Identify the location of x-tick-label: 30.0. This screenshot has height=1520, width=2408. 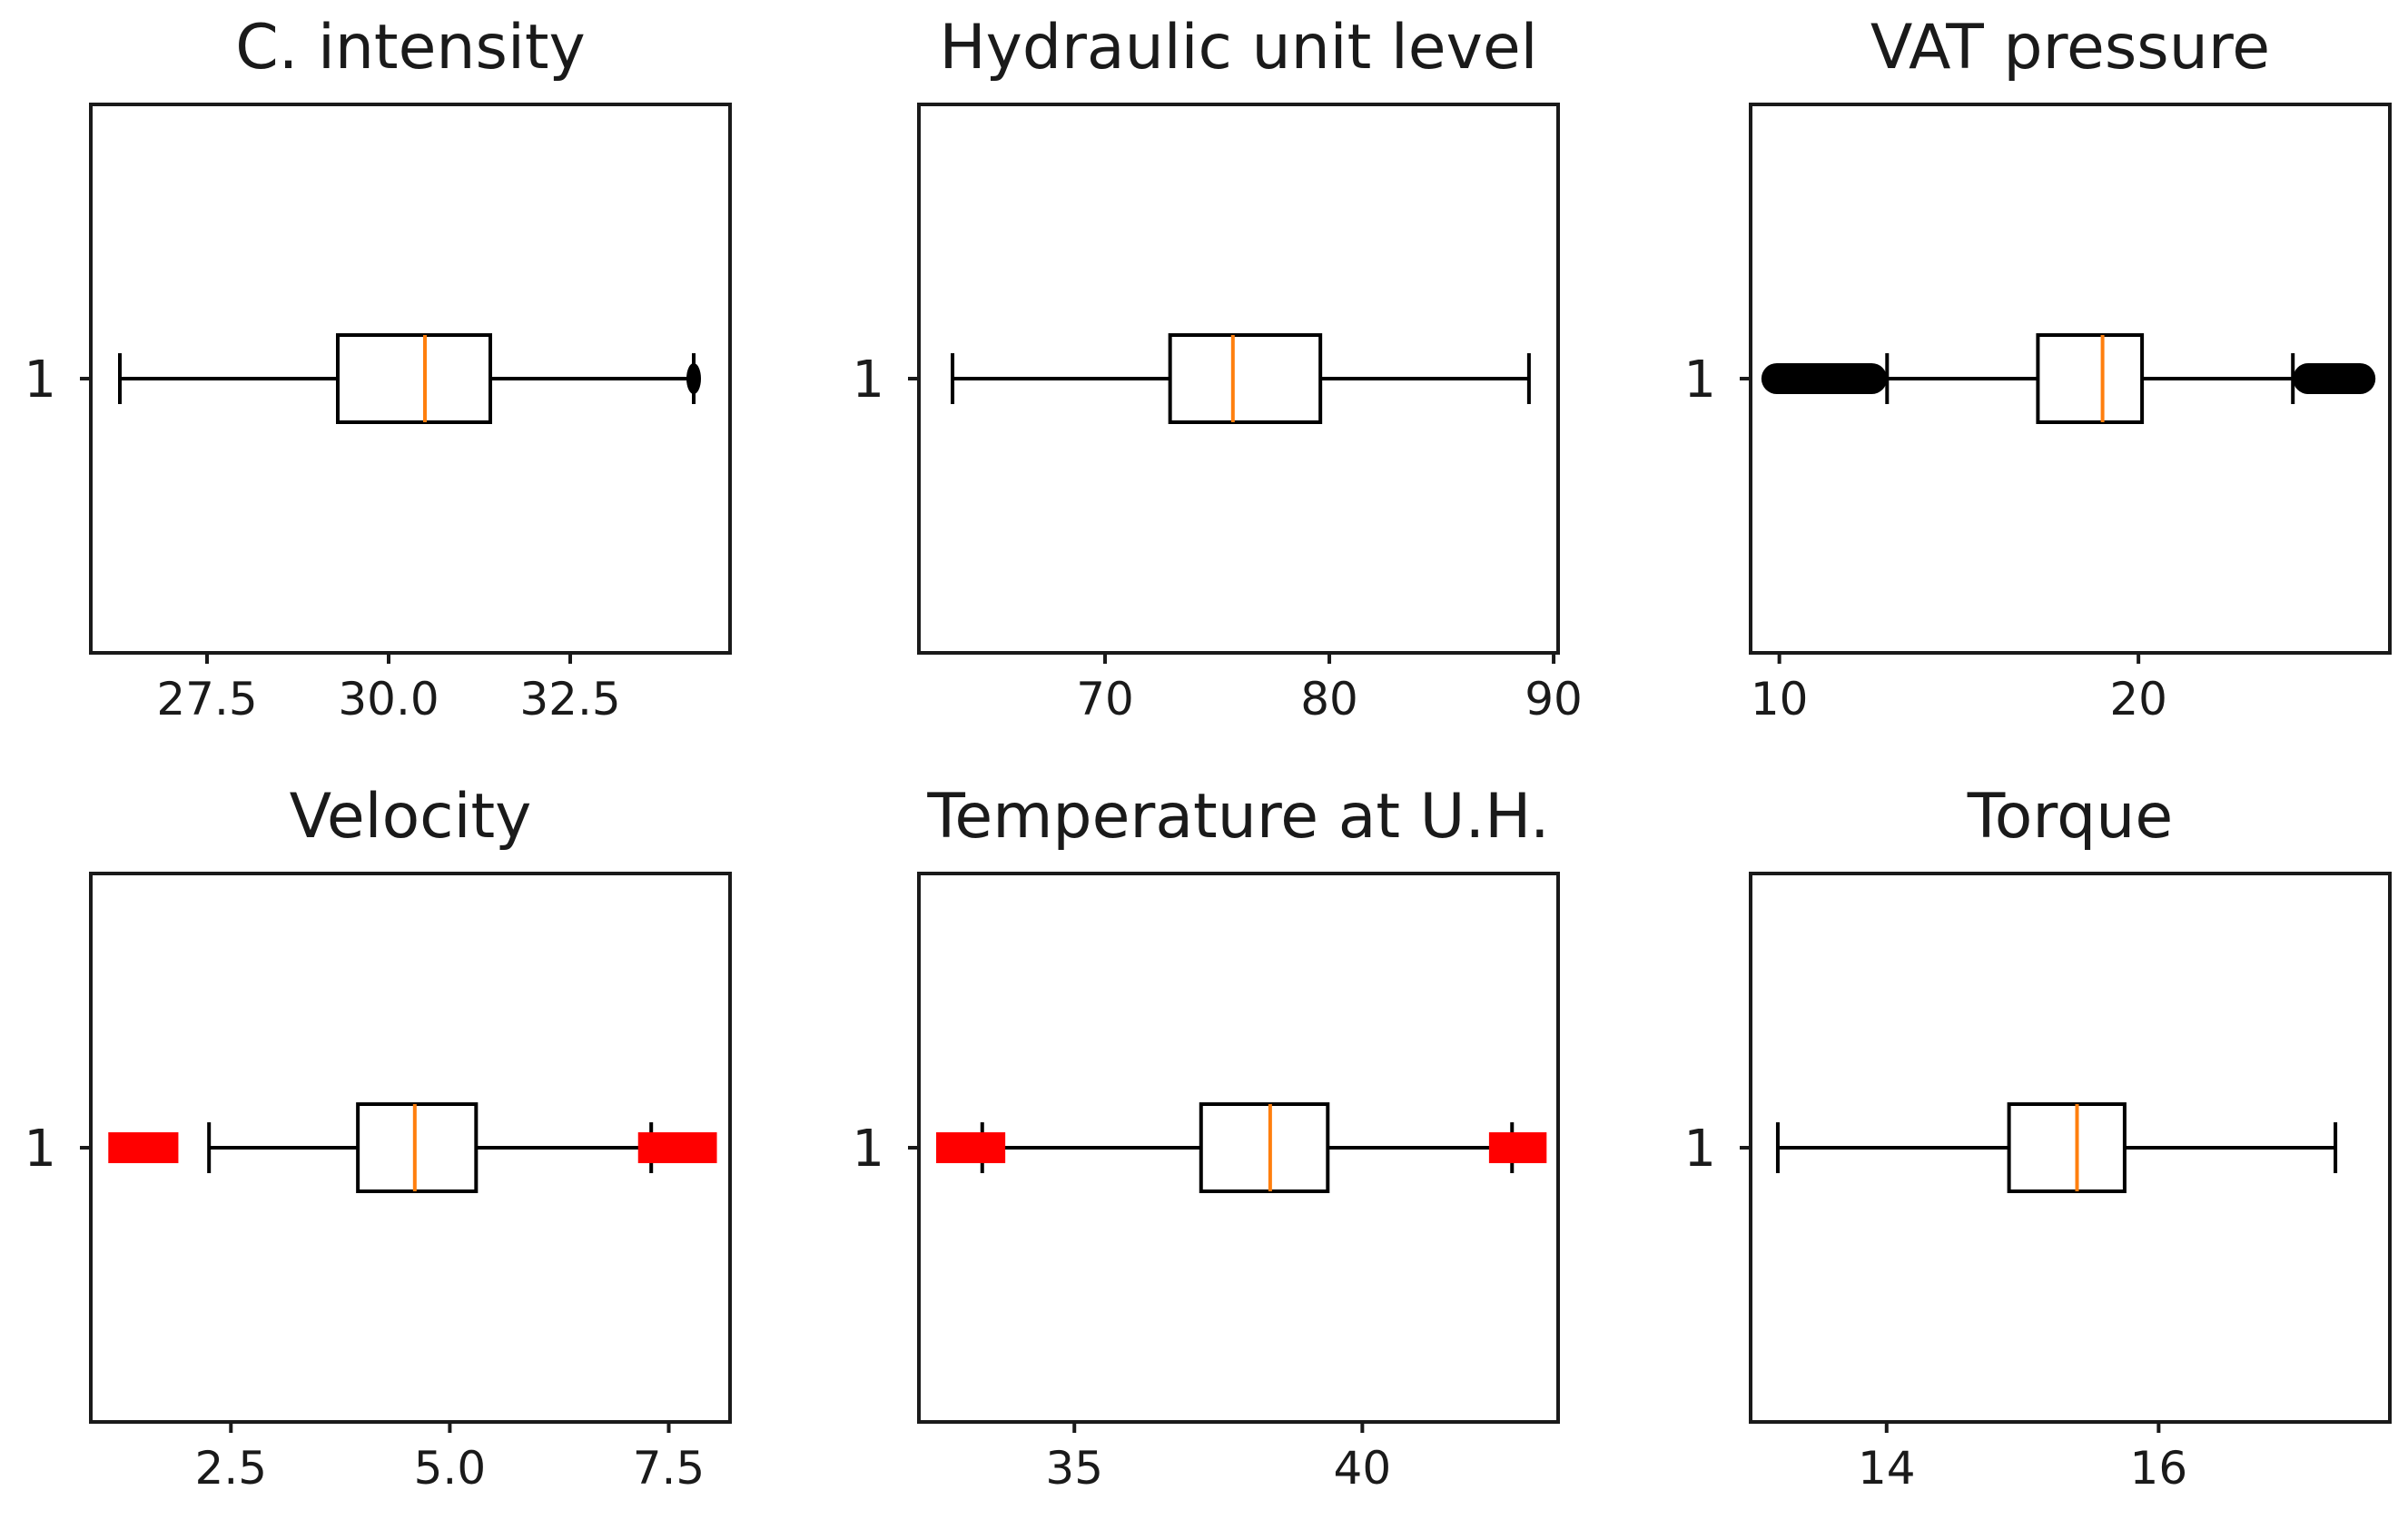
(388, 699).